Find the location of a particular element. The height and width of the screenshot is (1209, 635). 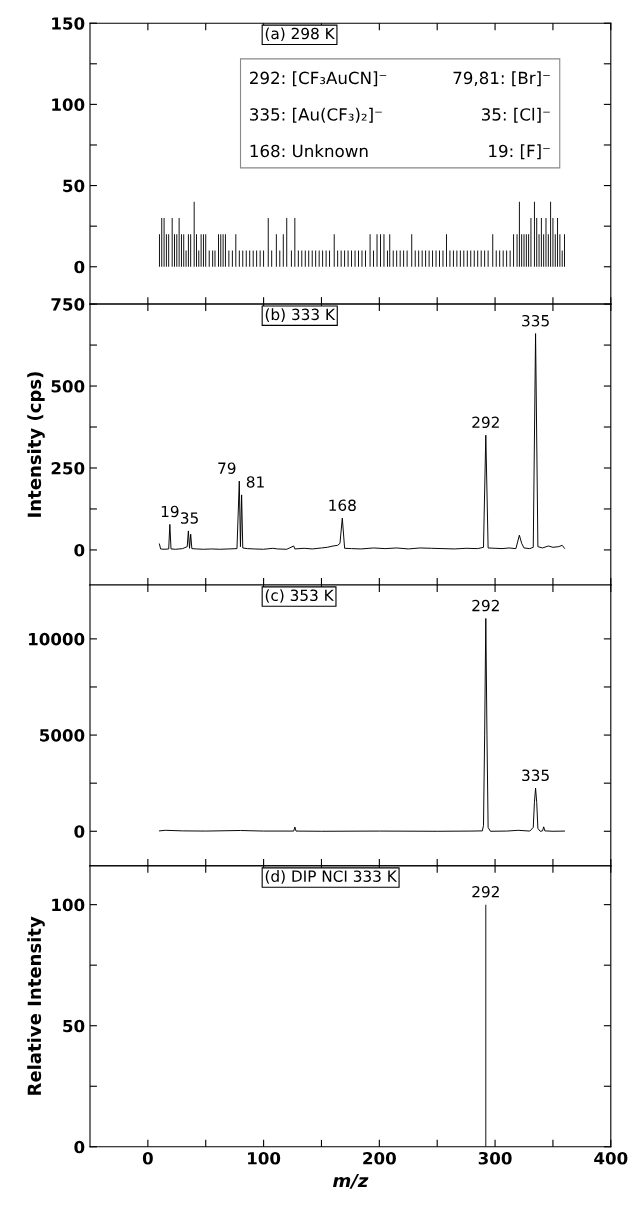

annotation: 335: [Au(CF₃)₂]⁻ is located at coordinates (316, 115).